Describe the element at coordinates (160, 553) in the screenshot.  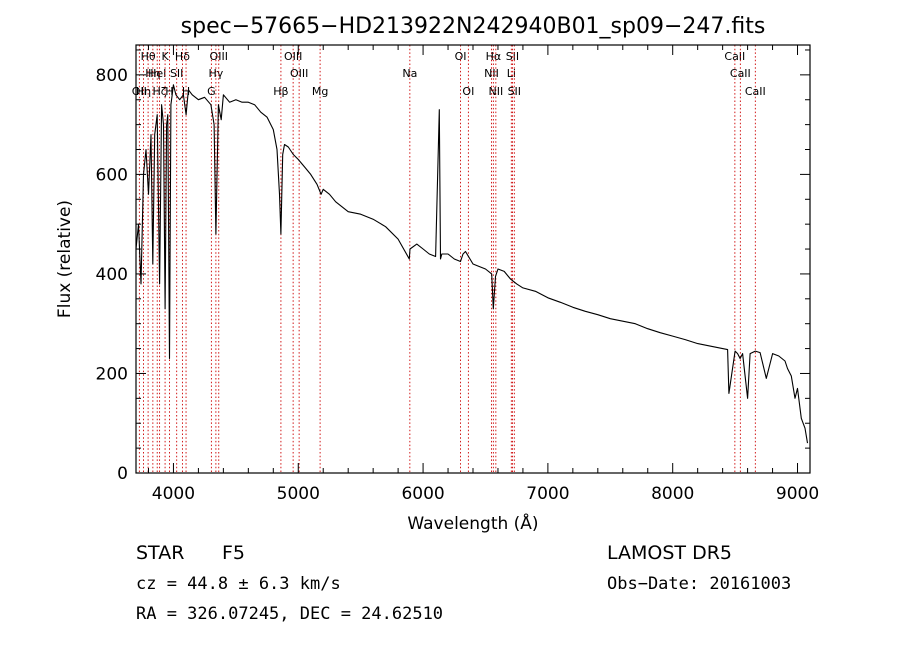
I see `object-class: STAR` at that location.